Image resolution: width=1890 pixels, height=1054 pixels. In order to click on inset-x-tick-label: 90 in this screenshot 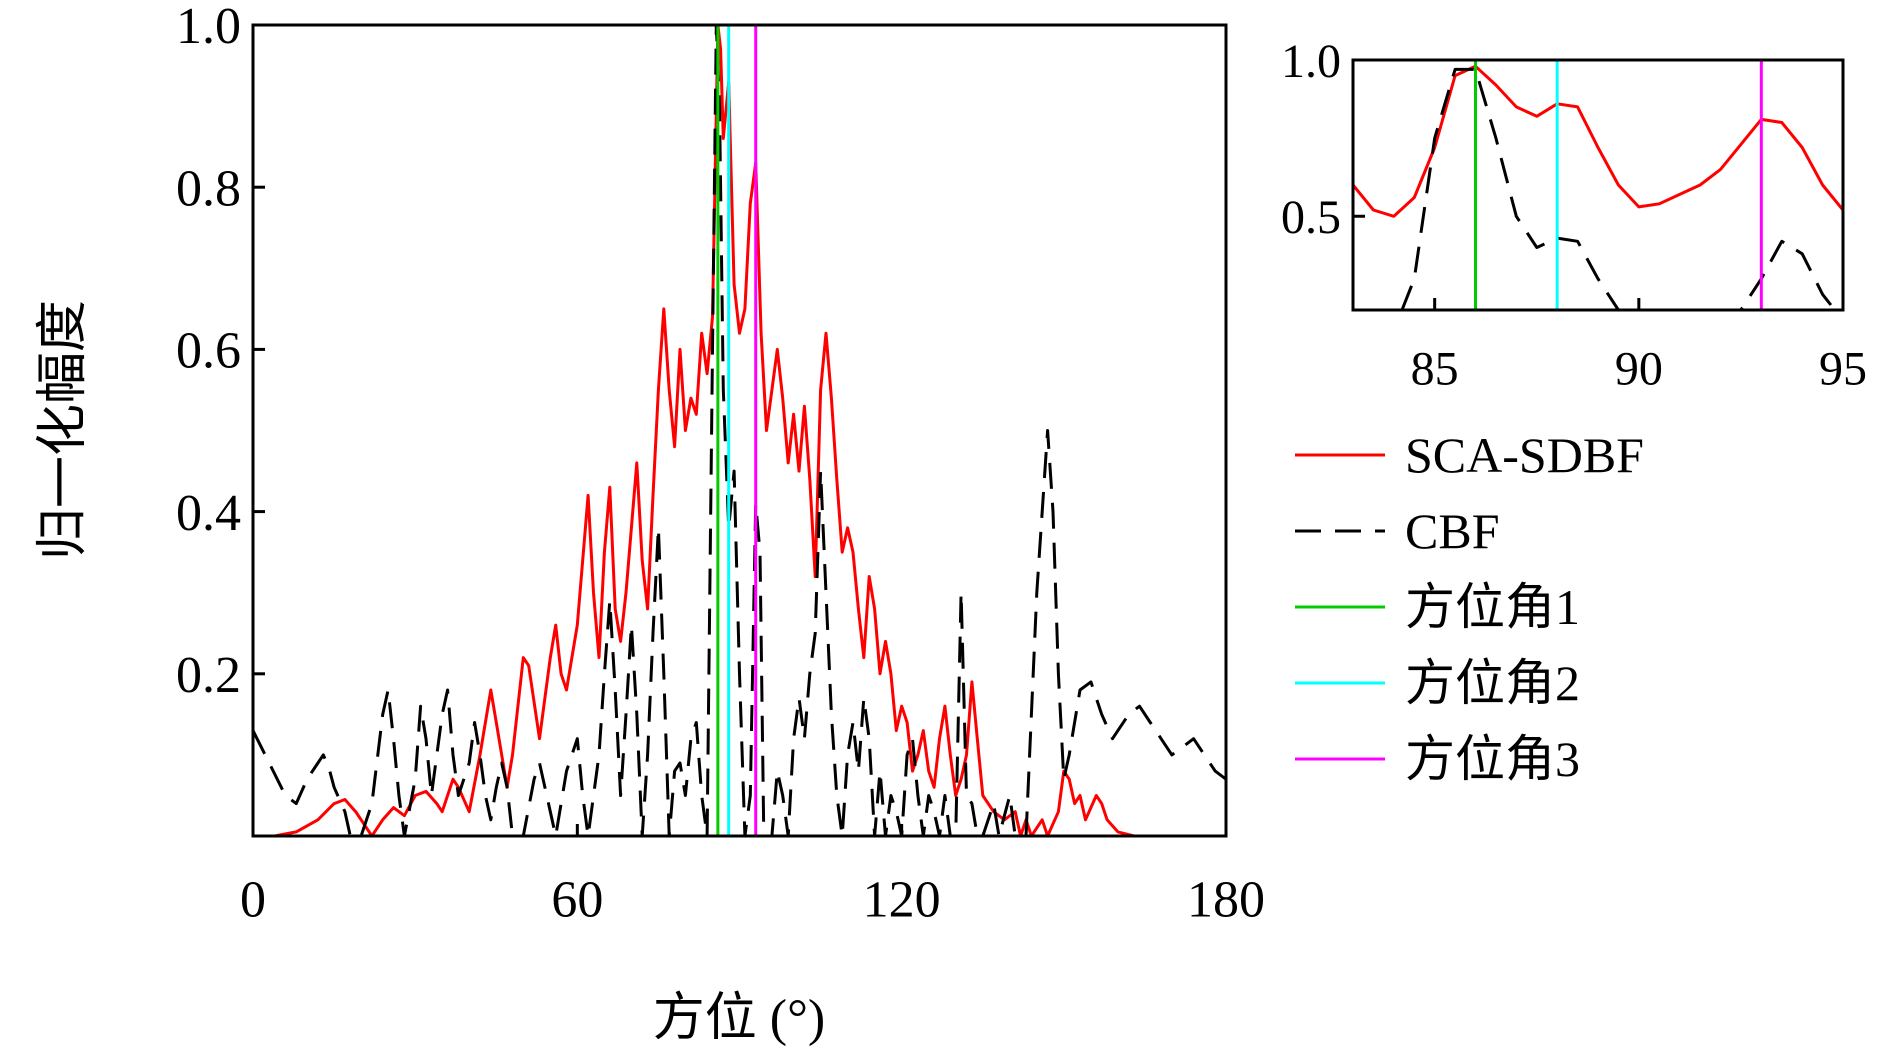, I will do `click(1639, 368)`.